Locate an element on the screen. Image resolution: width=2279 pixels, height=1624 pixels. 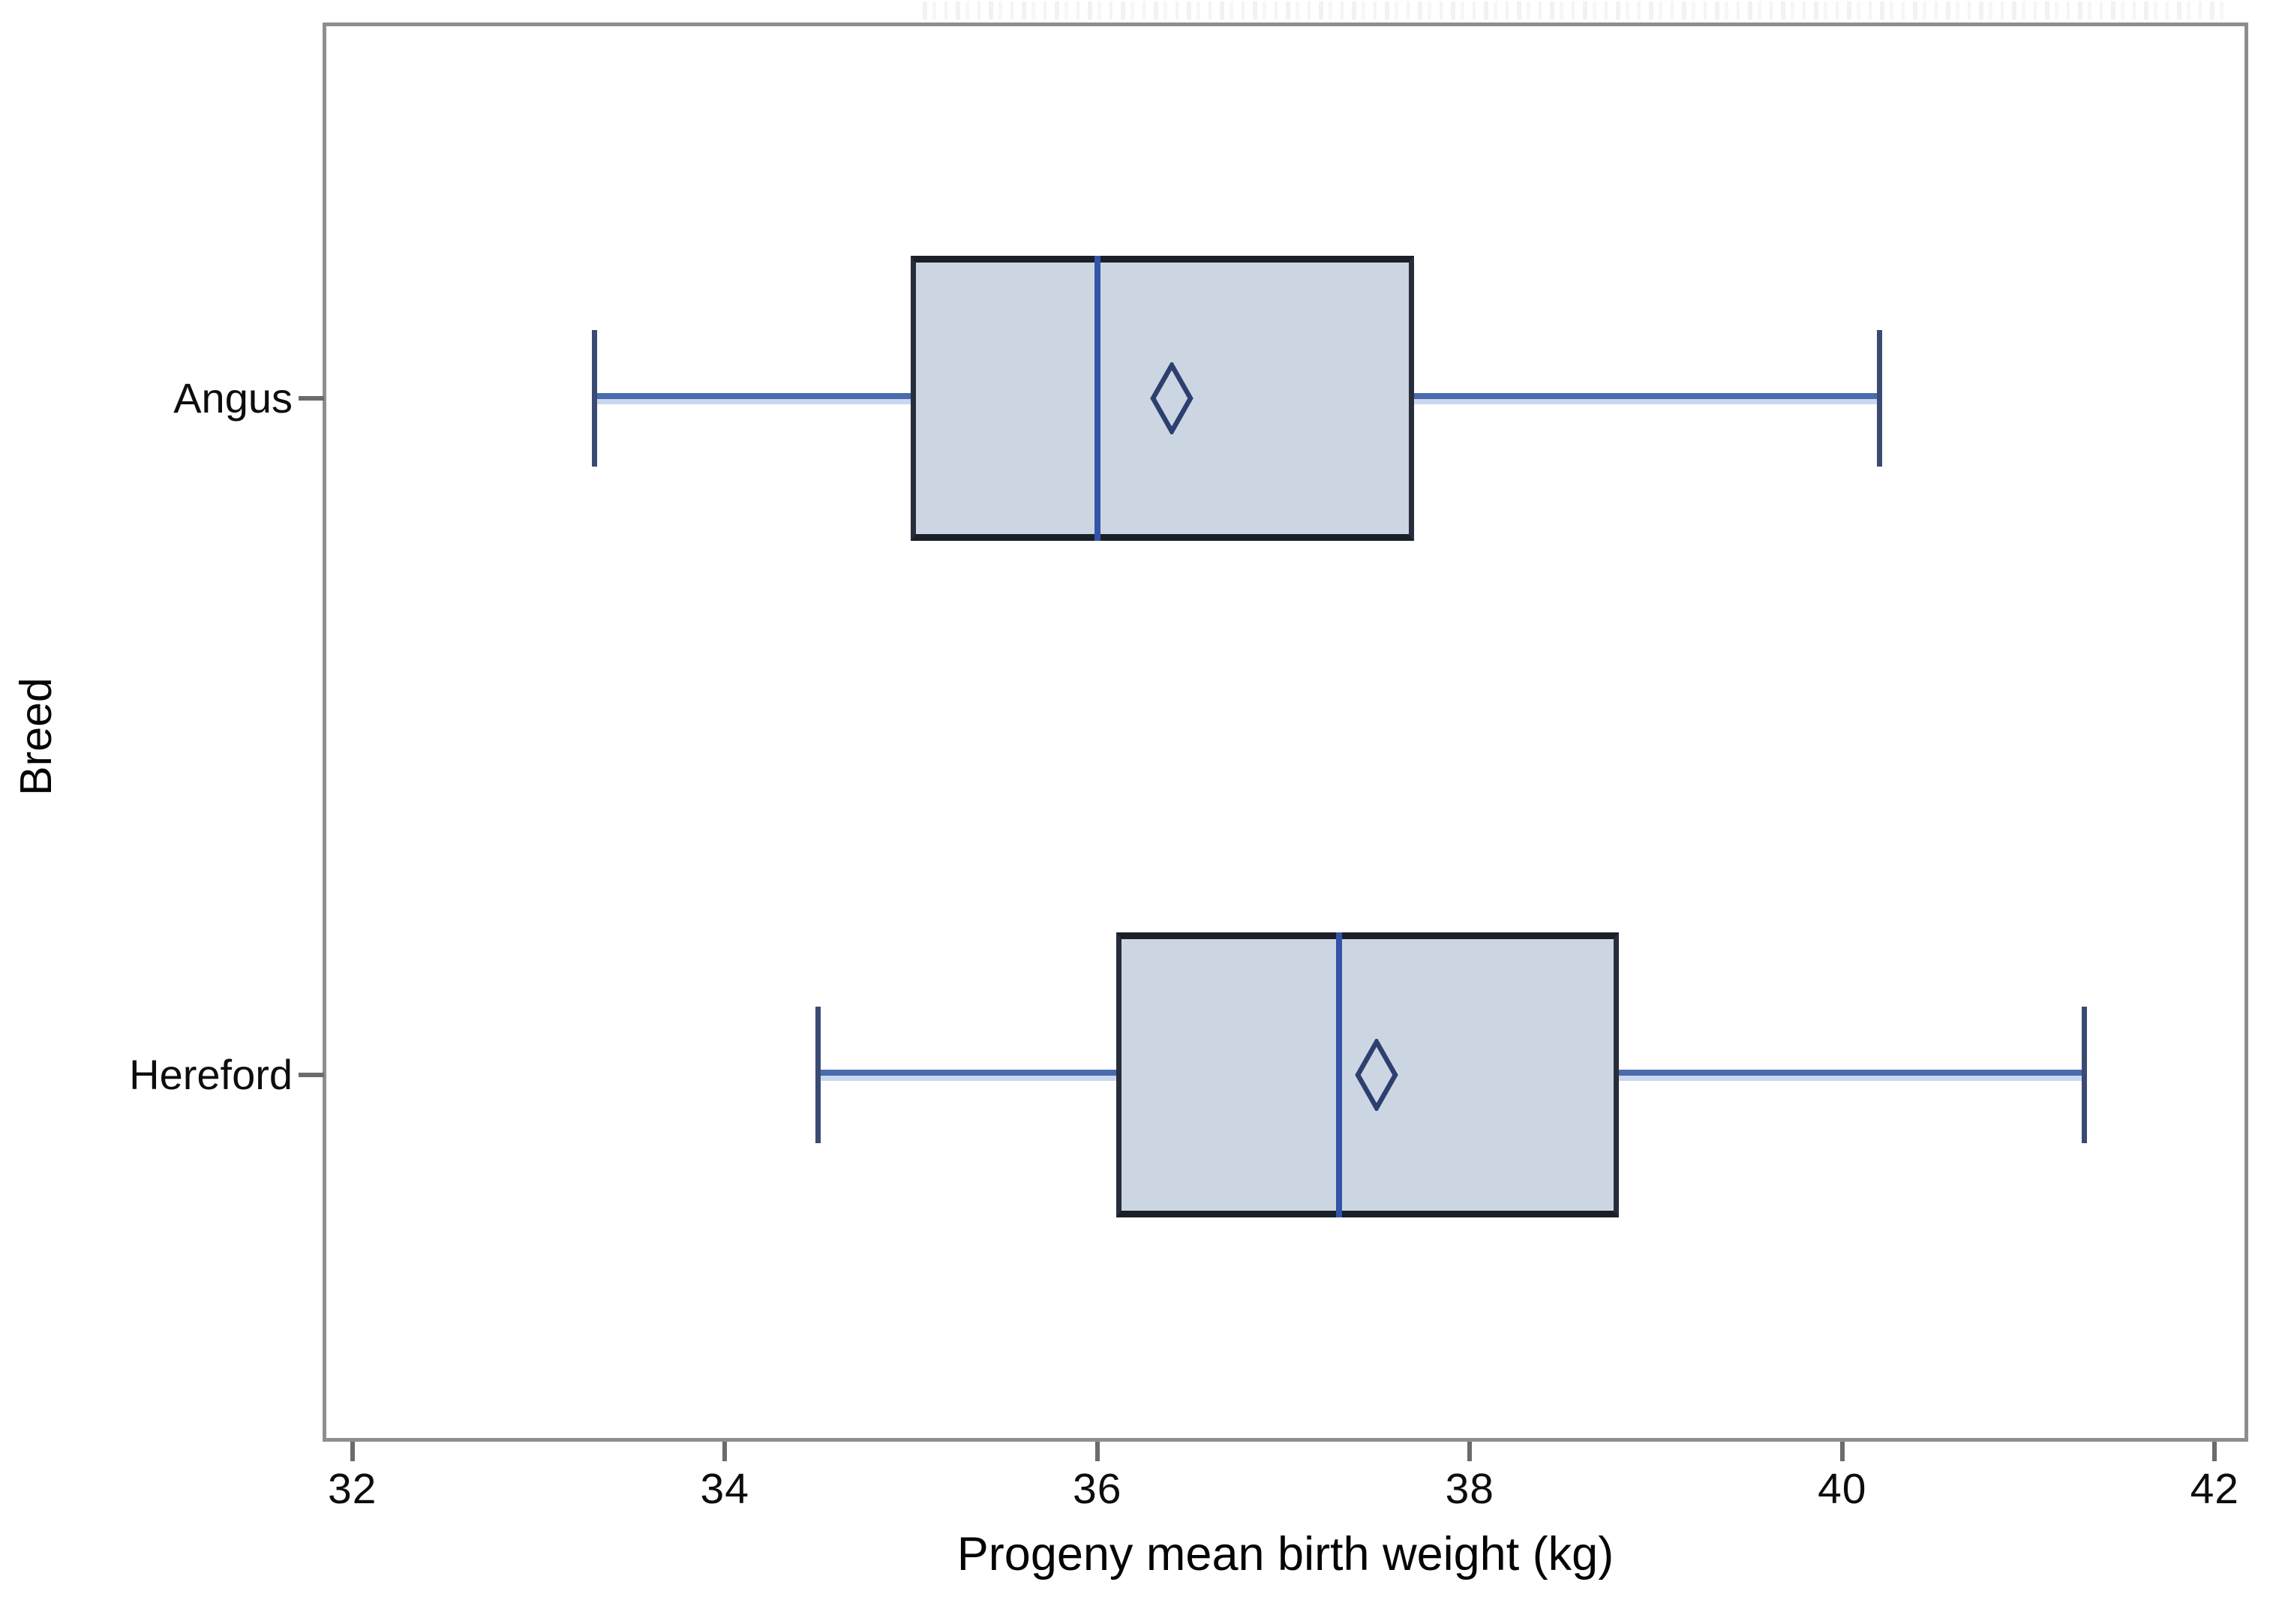
iqr-box-angus is located at coordinates (1162, 398).